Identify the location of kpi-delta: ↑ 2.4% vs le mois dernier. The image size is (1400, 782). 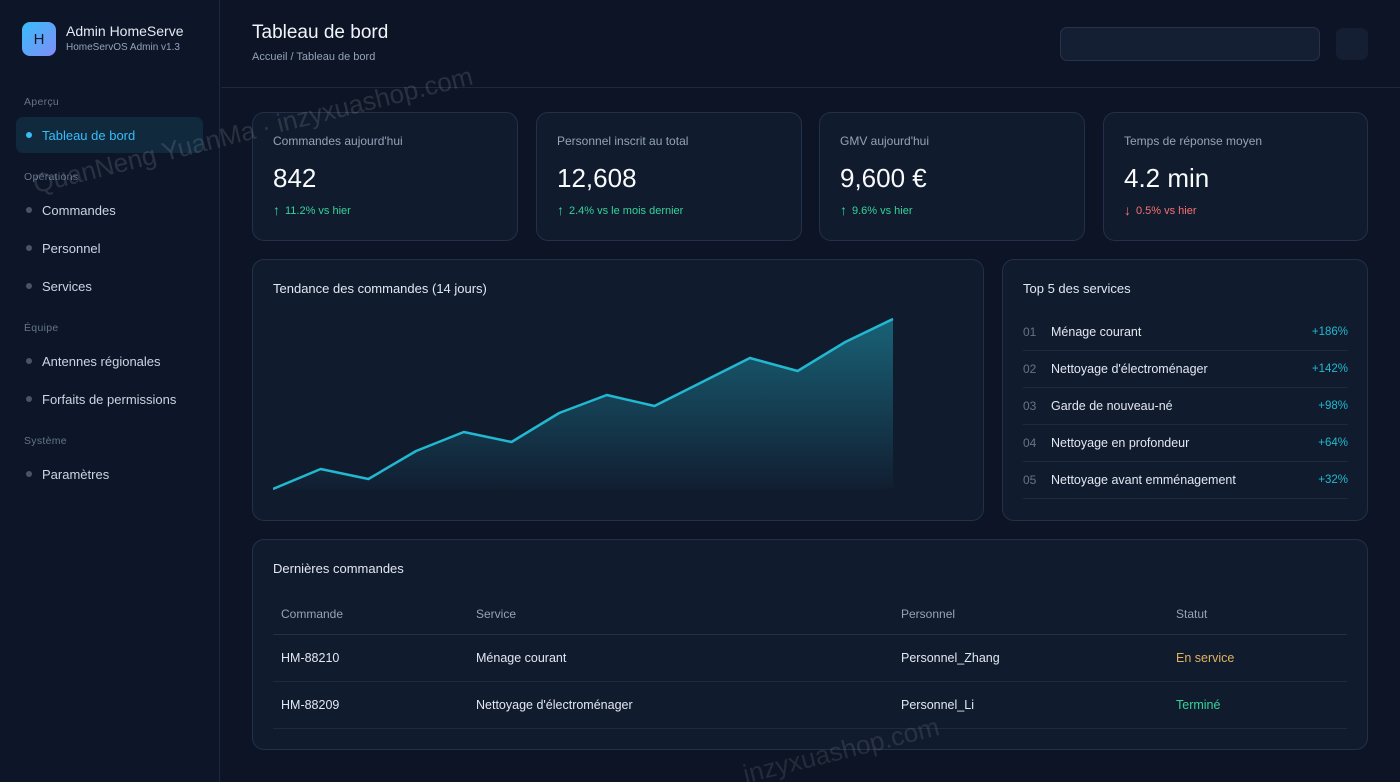
(620, 210).